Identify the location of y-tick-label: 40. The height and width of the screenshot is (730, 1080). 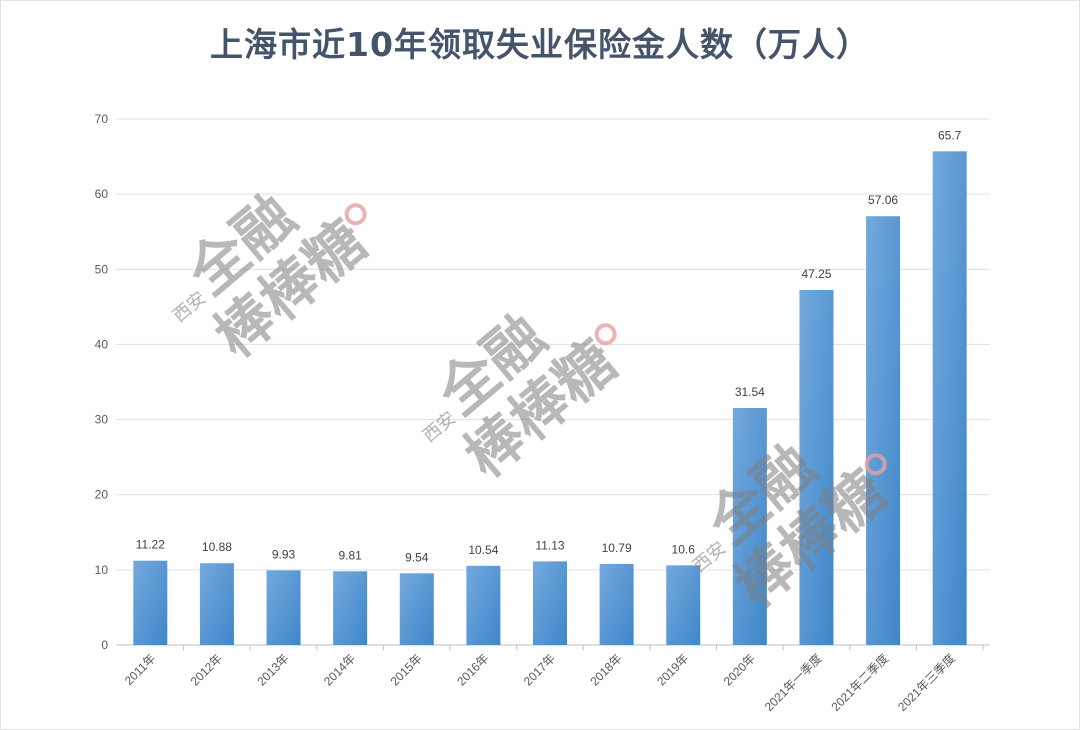
(102, 344).